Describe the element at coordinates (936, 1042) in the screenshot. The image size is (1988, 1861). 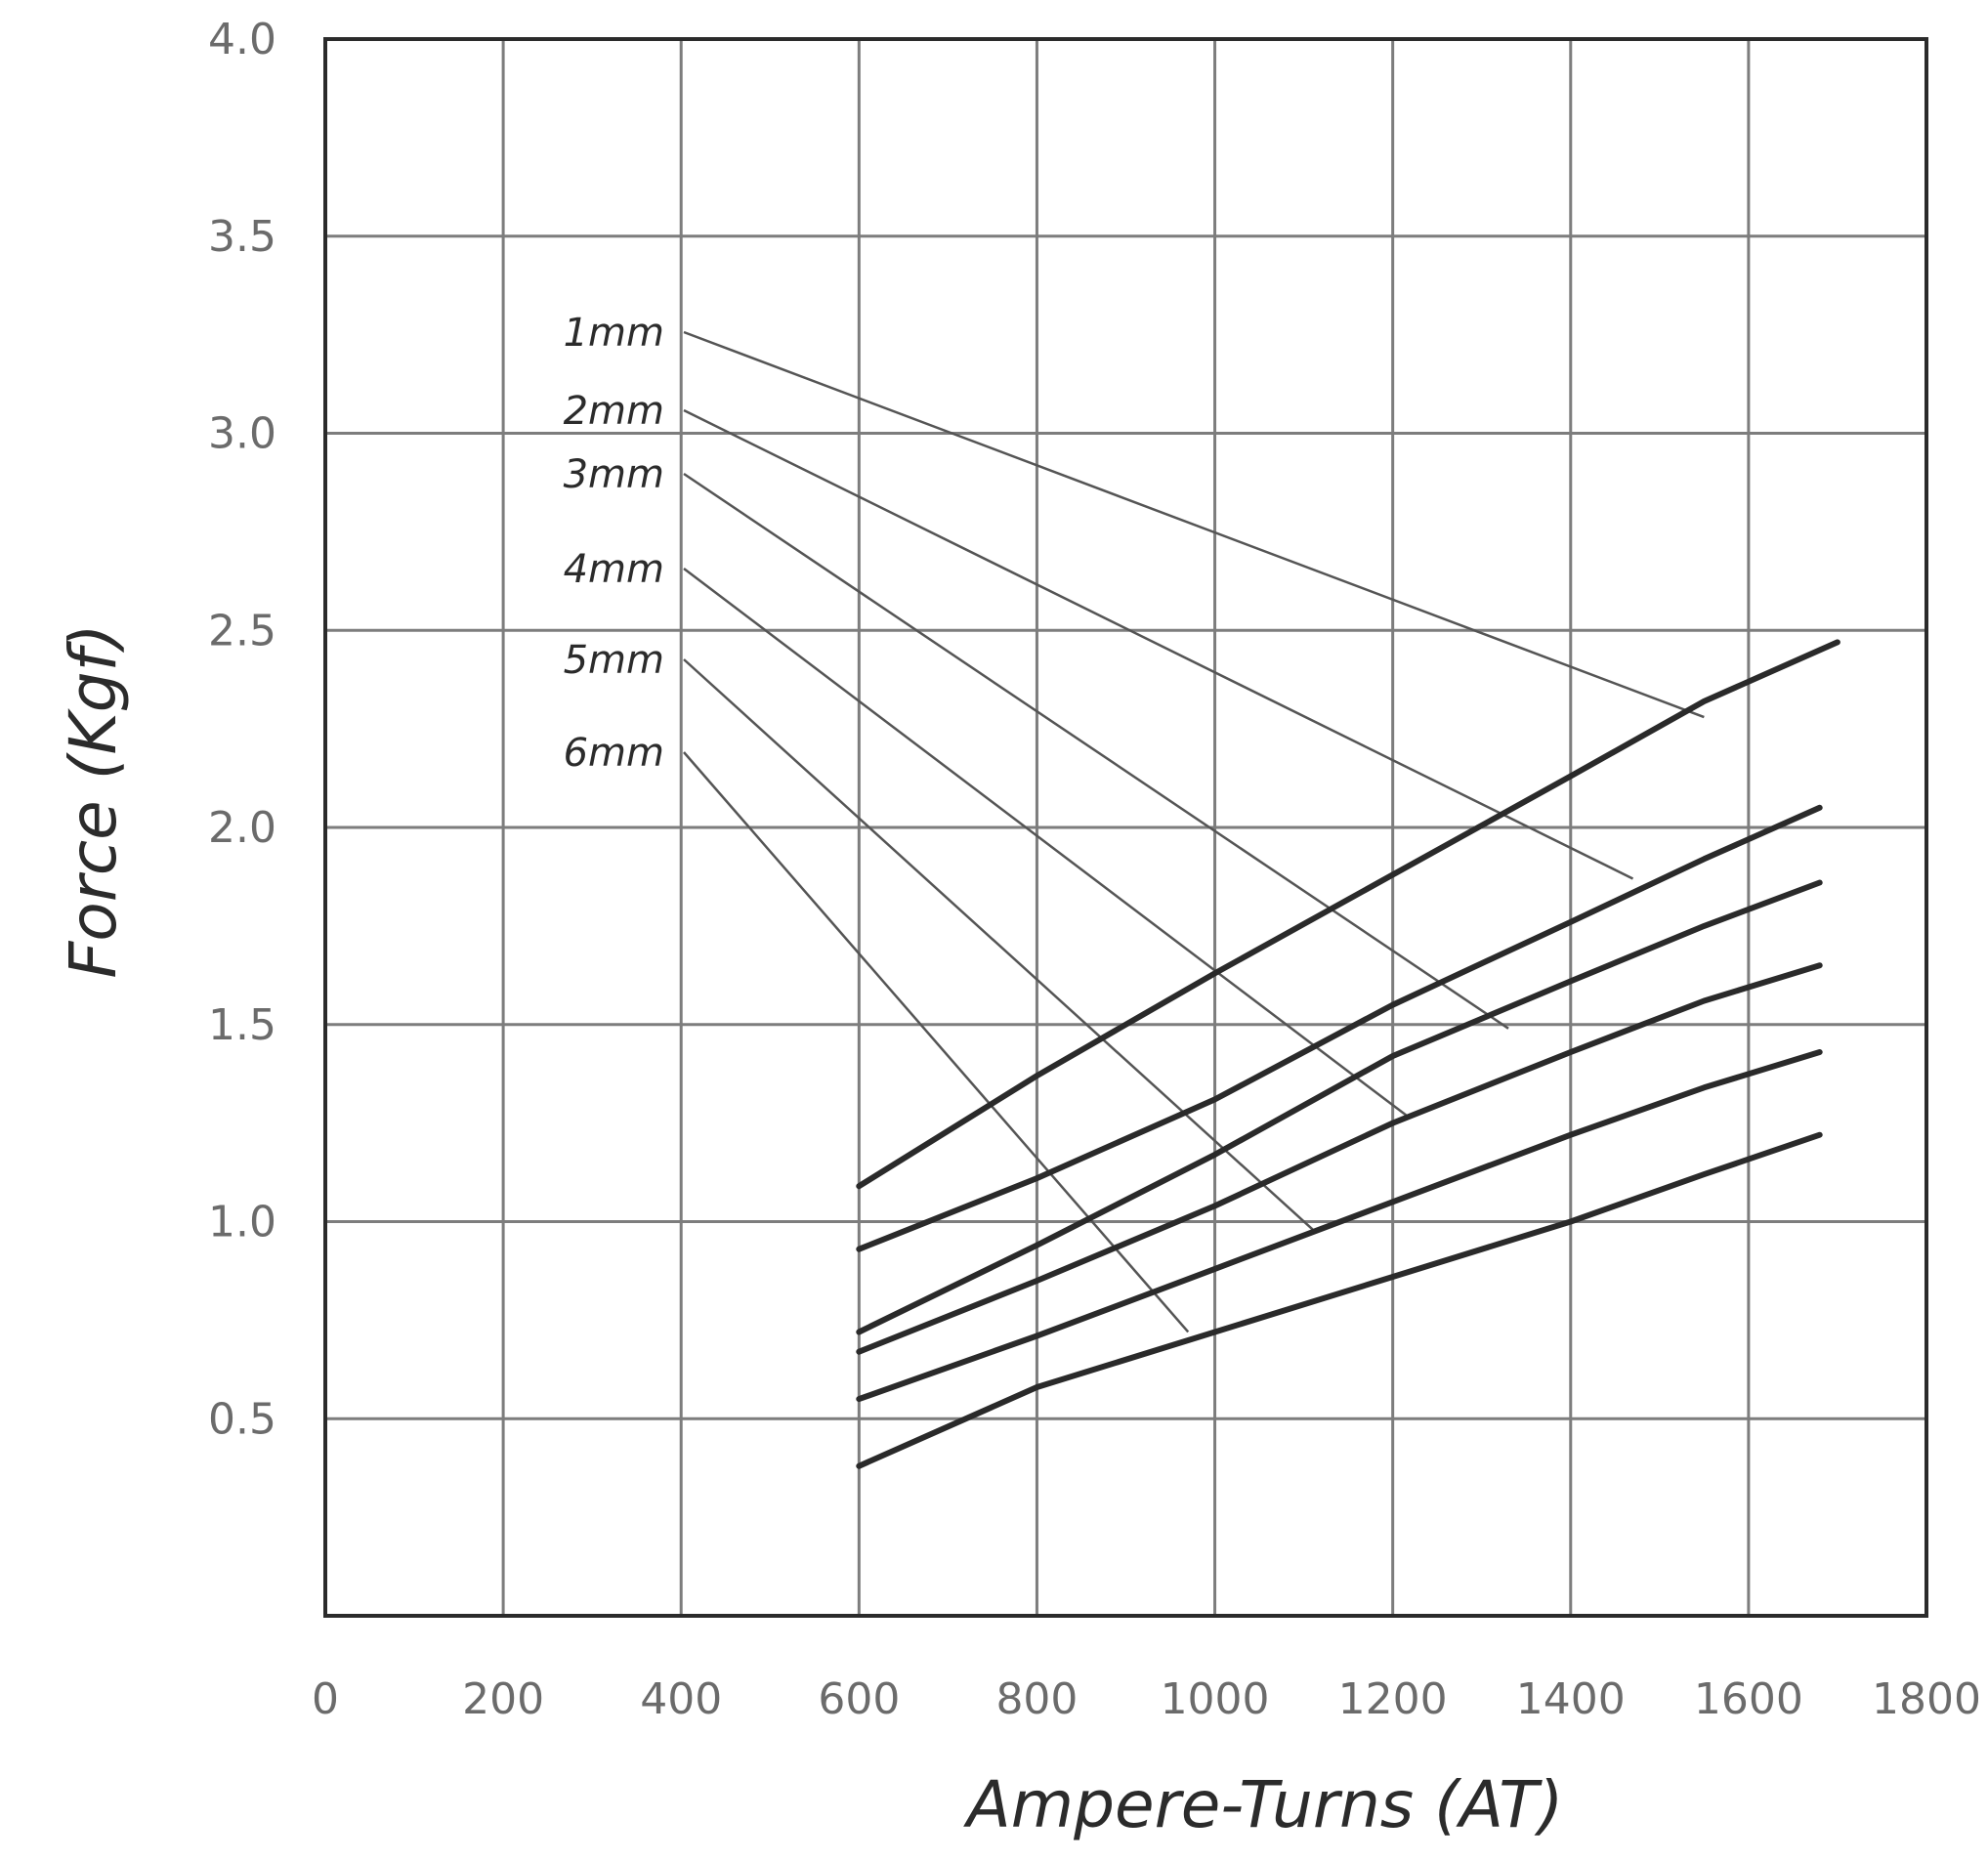
I see `leader-line-6mm` at that location.